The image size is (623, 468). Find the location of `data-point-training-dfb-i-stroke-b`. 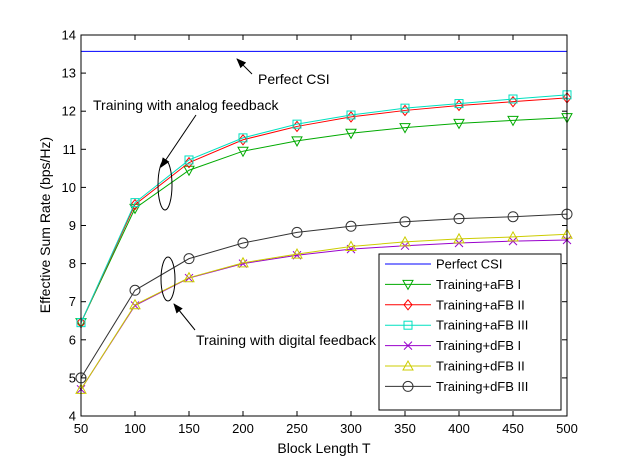

data-point-training-dfb-i-stroke-b is located at coordinates (243, 263).